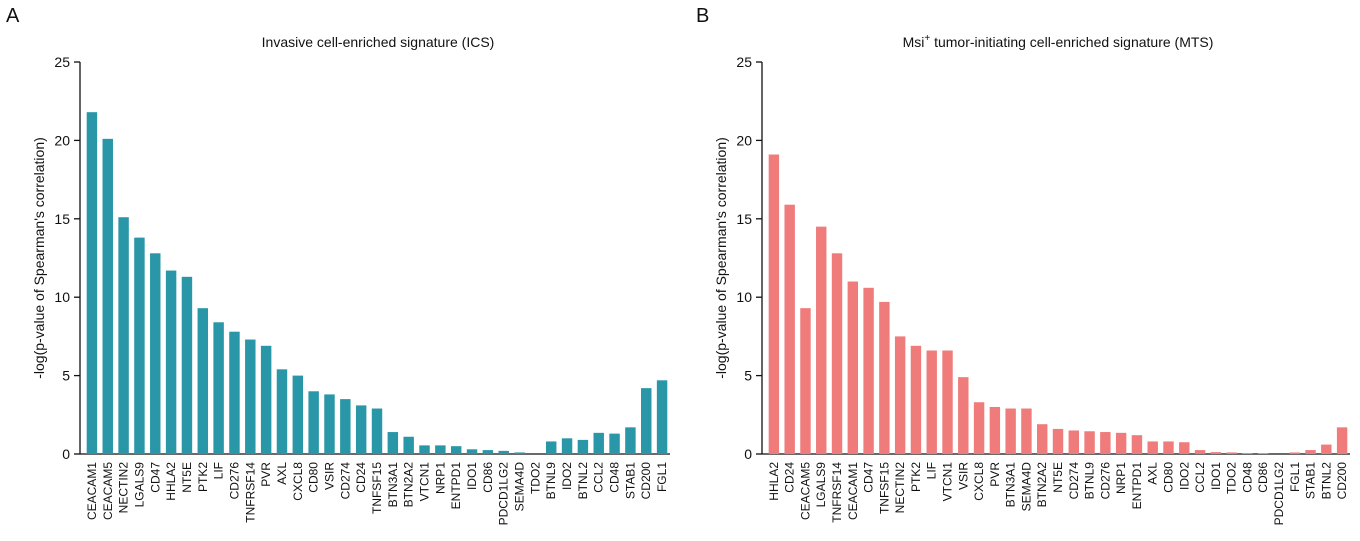 The width and height of the screenshot is (1360, 541). What do you see at coordinates (1074, 481) in the screenshot?
I see `chart-b-category-label: CD274` at bounding box center [1074, 481].